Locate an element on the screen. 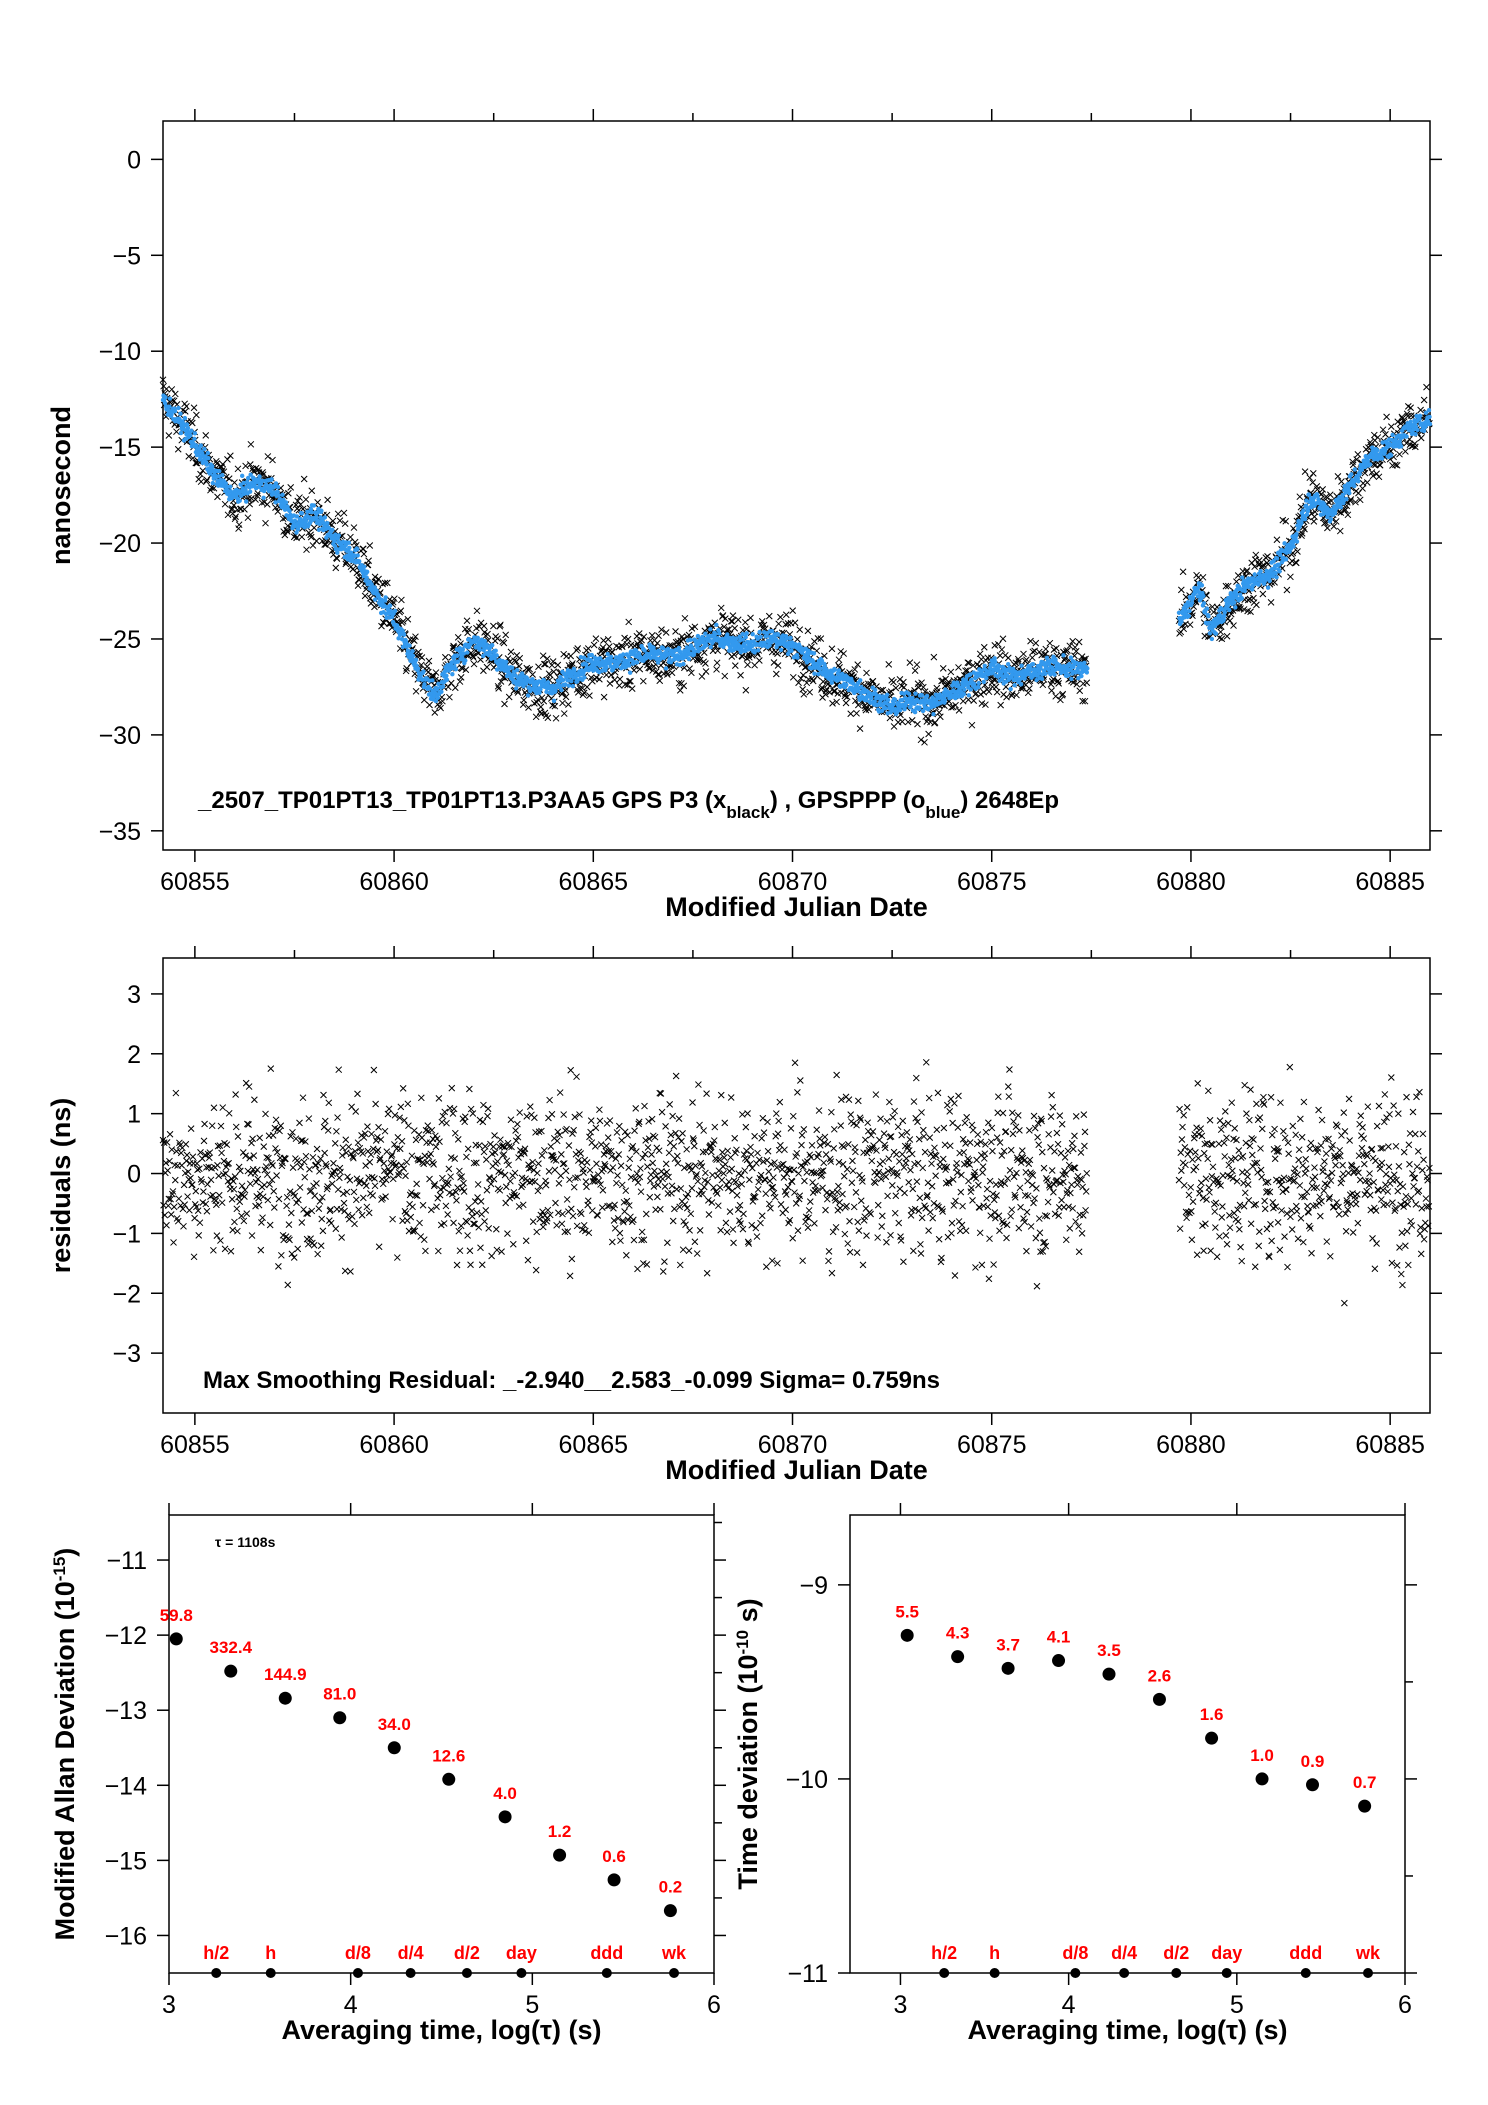 The height and width of the screenshot is (2105, 1488). series-gpsppp is located at coordinates (796, 555).